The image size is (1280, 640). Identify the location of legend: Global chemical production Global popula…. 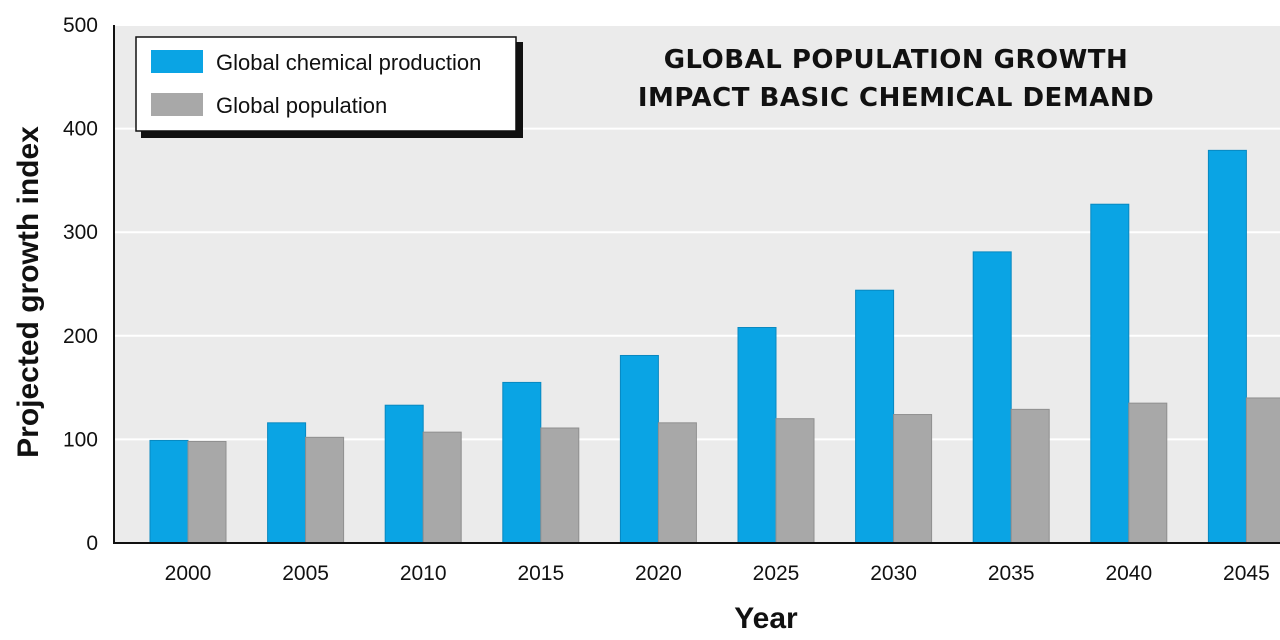
(329, 87).